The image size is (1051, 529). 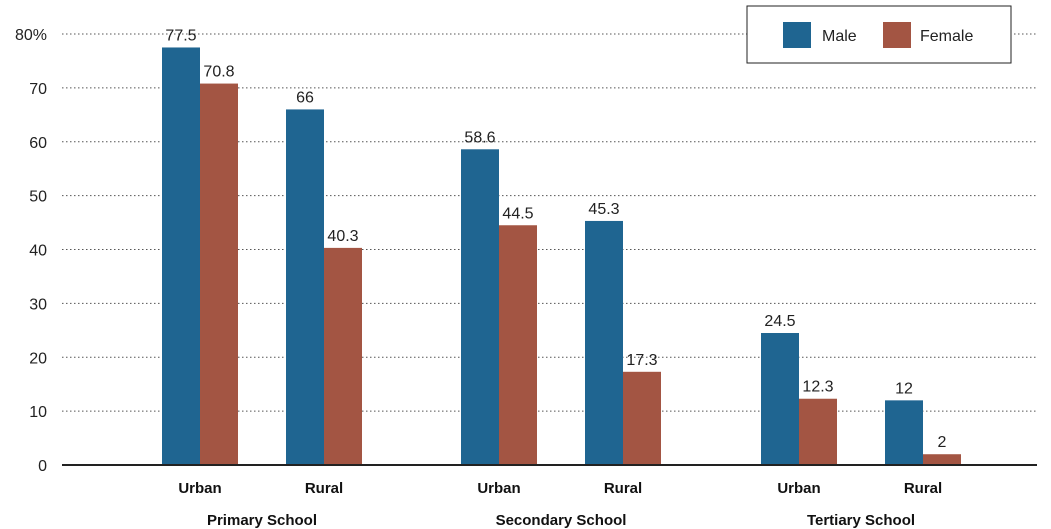 I want to click on data-label-male: 66, so click(x=305, y=97).